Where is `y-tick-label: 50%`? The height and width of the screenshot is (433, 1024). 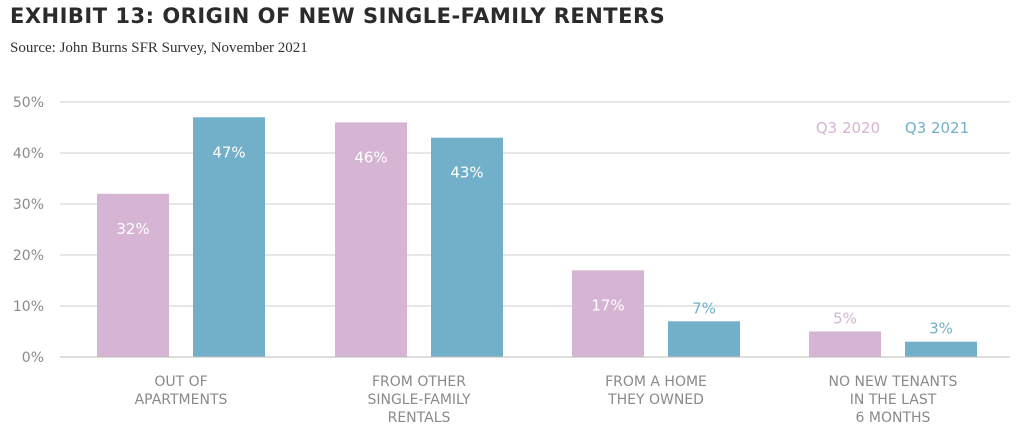 y-tick-label: 50% is located at coordinates (28, 103).